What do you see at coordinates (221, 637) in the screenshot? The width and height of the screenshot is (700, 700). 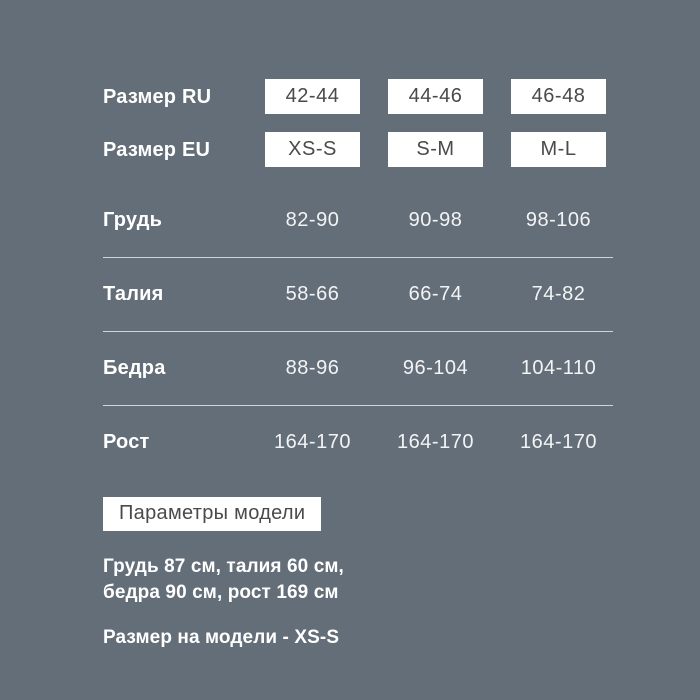 I see `model-size-line: Размер на модели - XS-S` at bounding box center [221, 637].